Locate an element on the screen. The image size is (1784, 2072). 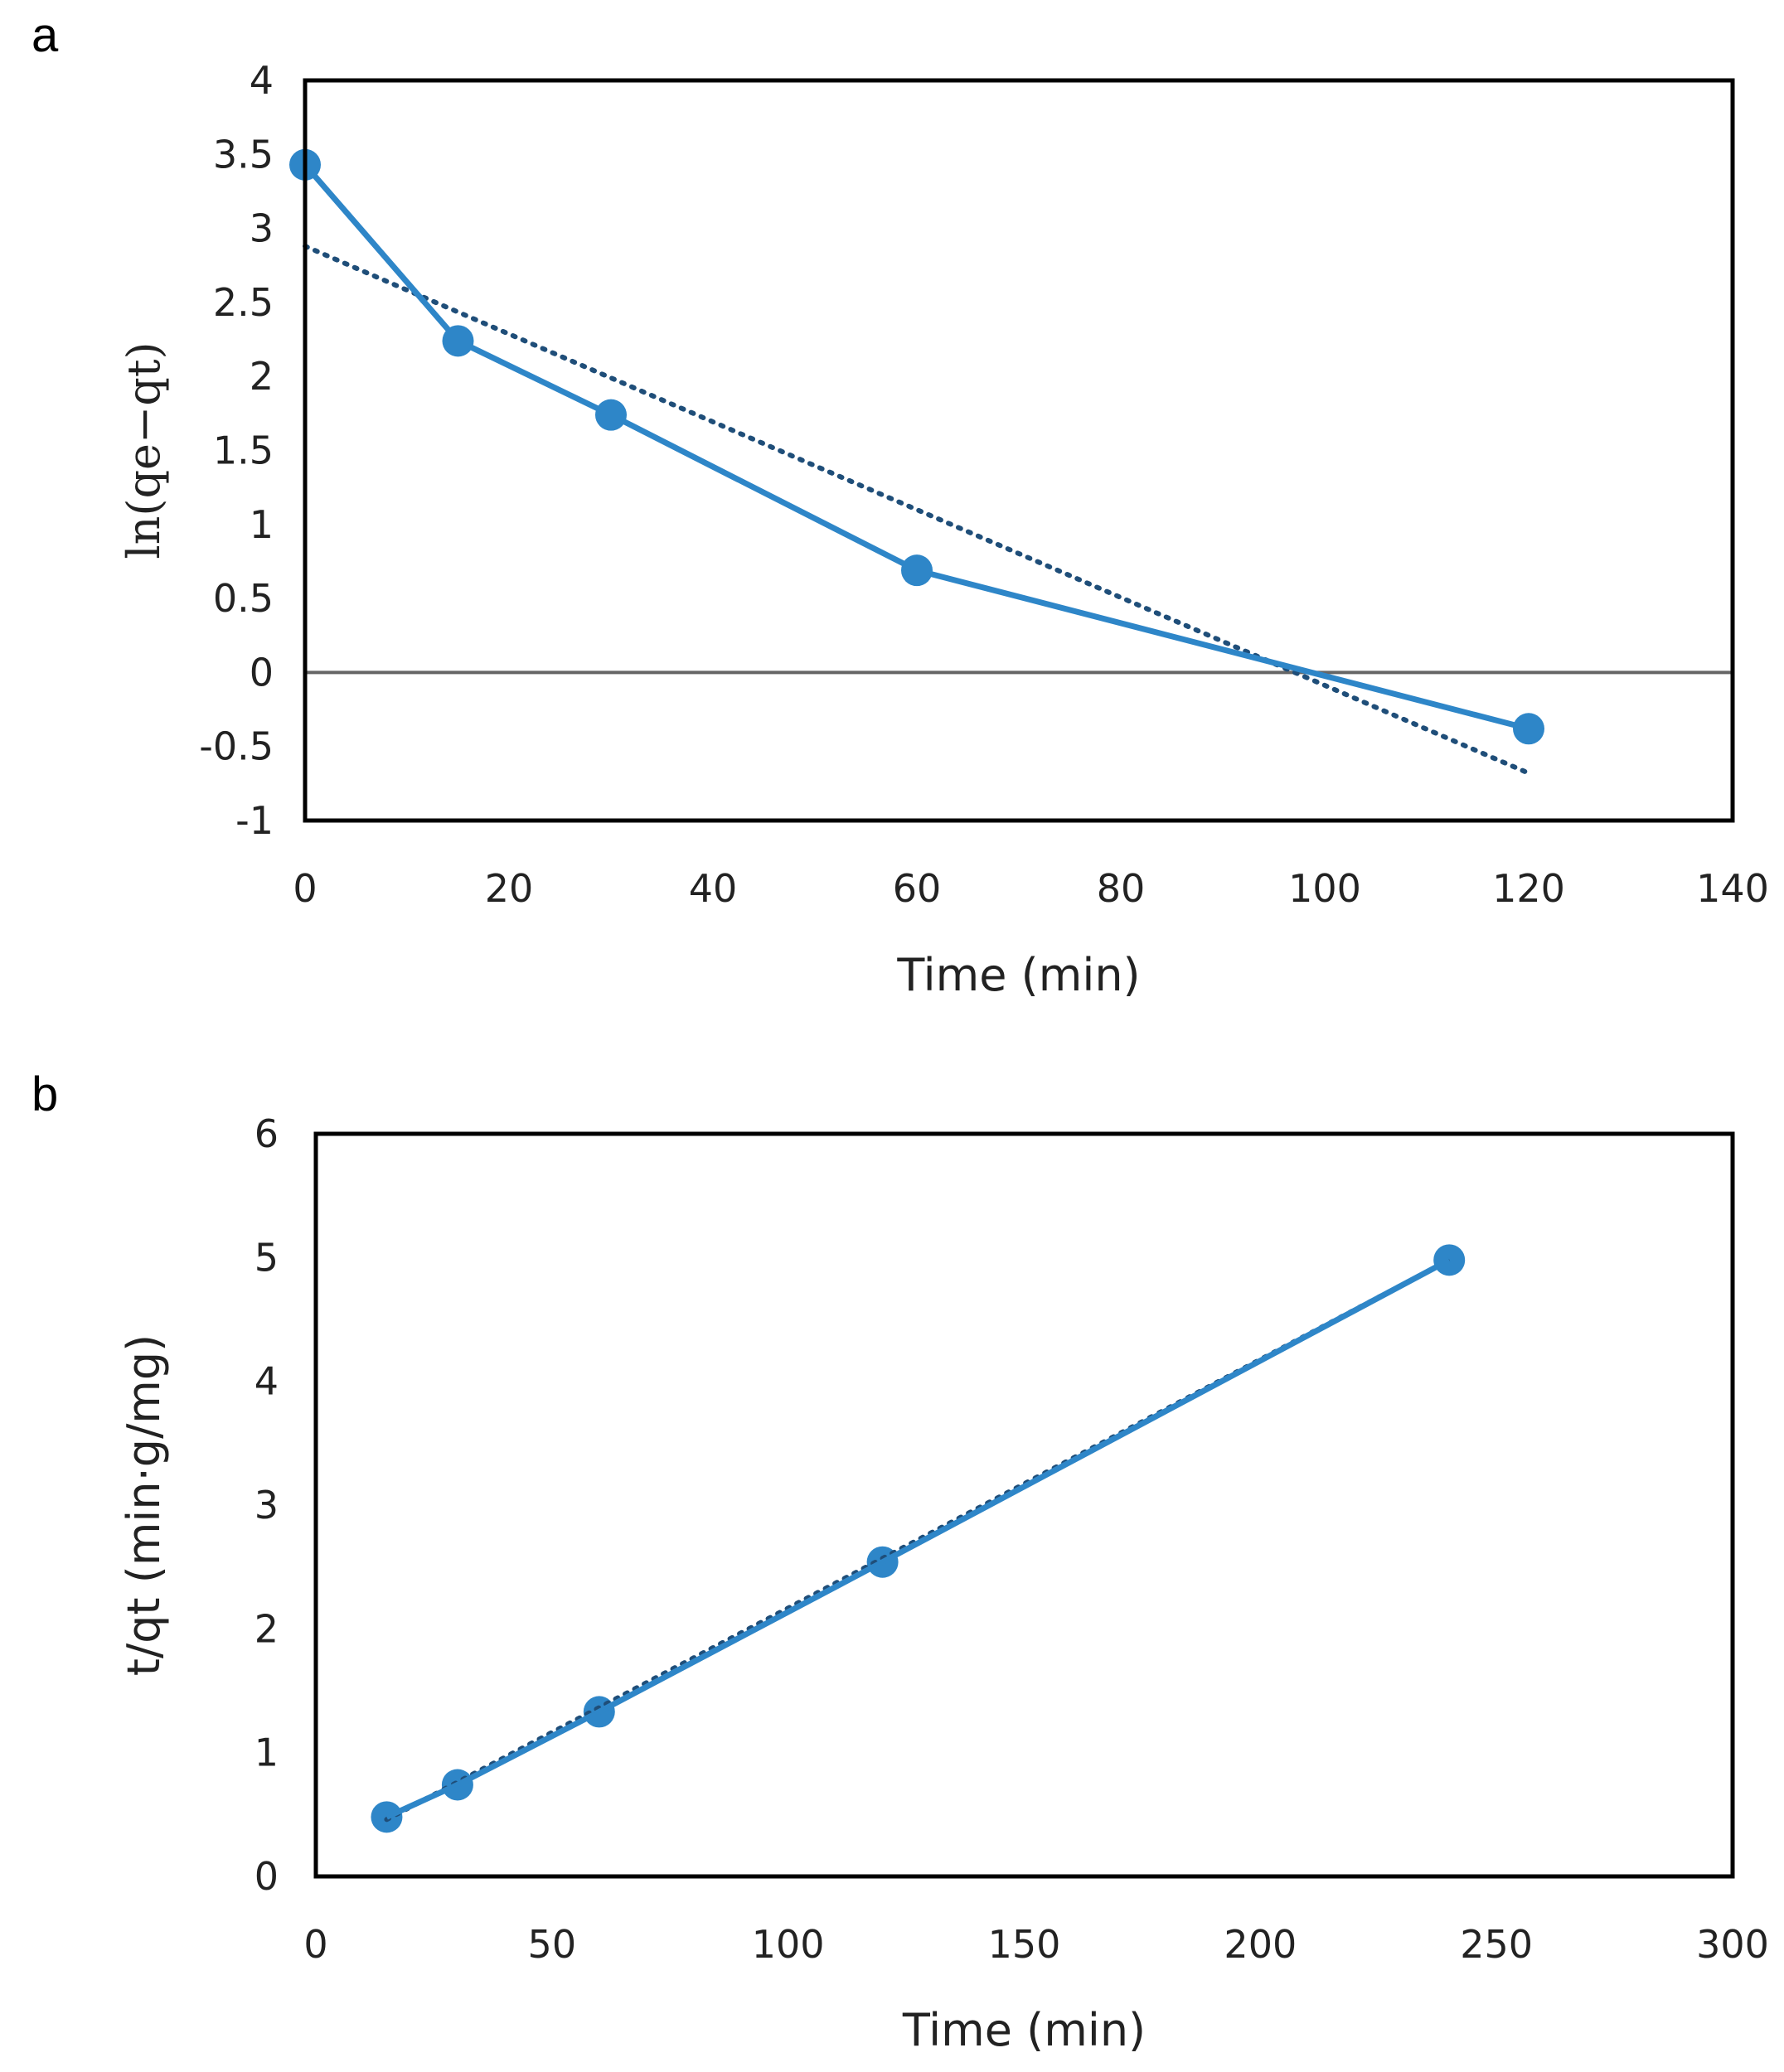
x-tick-label: 200 is located at coordinates (1260, 1944).